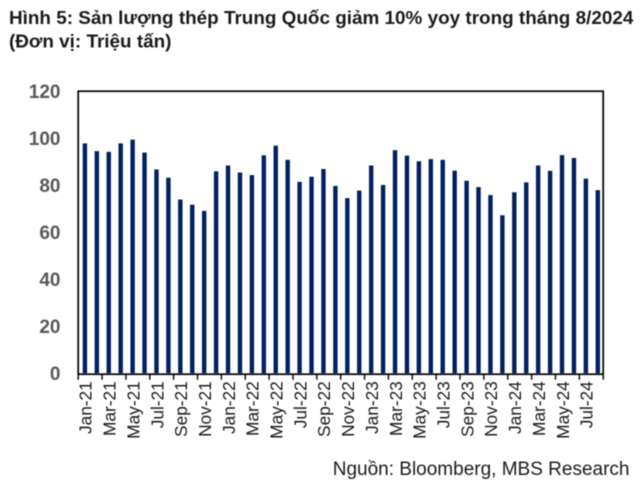  What do you see at coordinates (229, 407) in the screenshot?
I see `svg-text: Jan-22` at bounding box center [229, 407].